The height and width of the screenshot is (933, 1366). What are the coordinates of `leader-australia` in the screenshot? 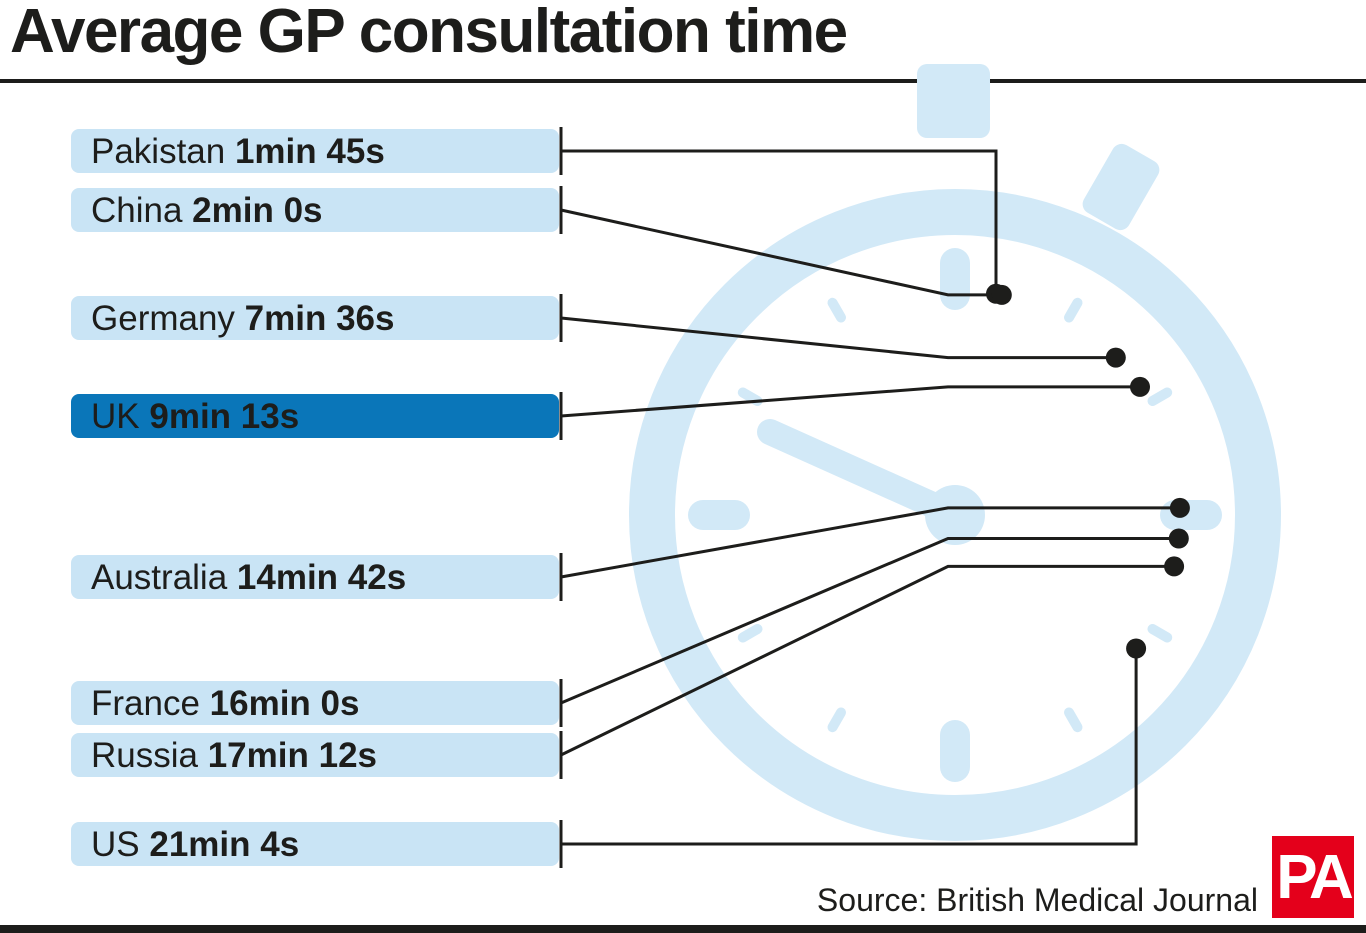 It's located at (870, 542).